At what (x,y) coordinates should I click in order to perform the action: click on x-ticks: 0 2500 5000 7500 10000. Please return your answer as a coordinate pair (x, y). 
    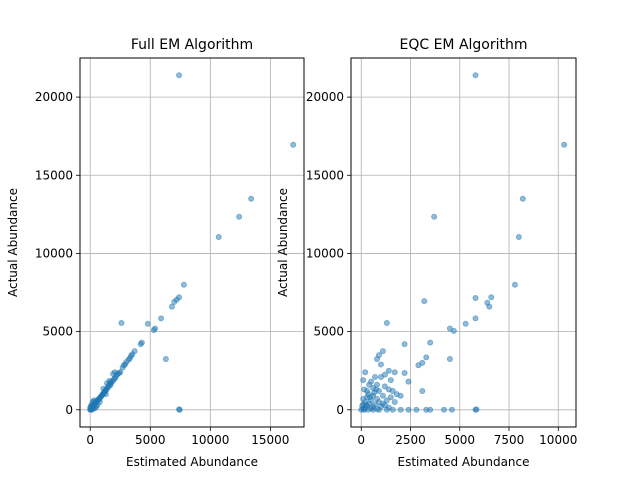
    Looking at the image, I should click on (467, 437).